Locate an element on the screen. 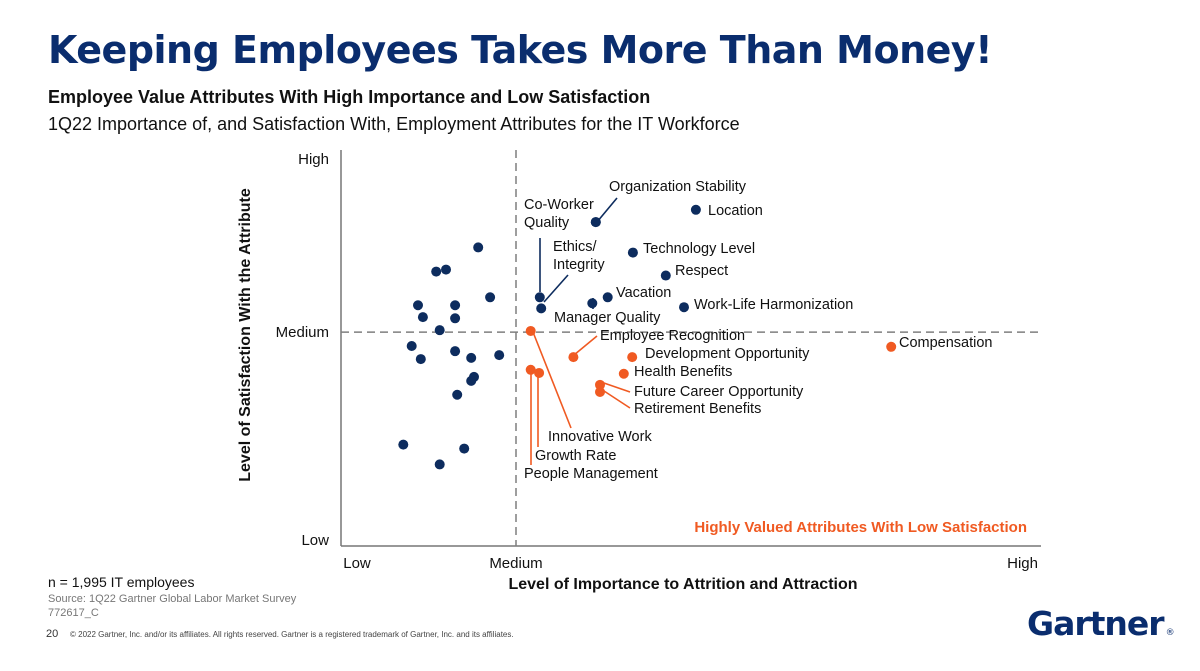  page-number: 20 is located at coordinates (52, 634).